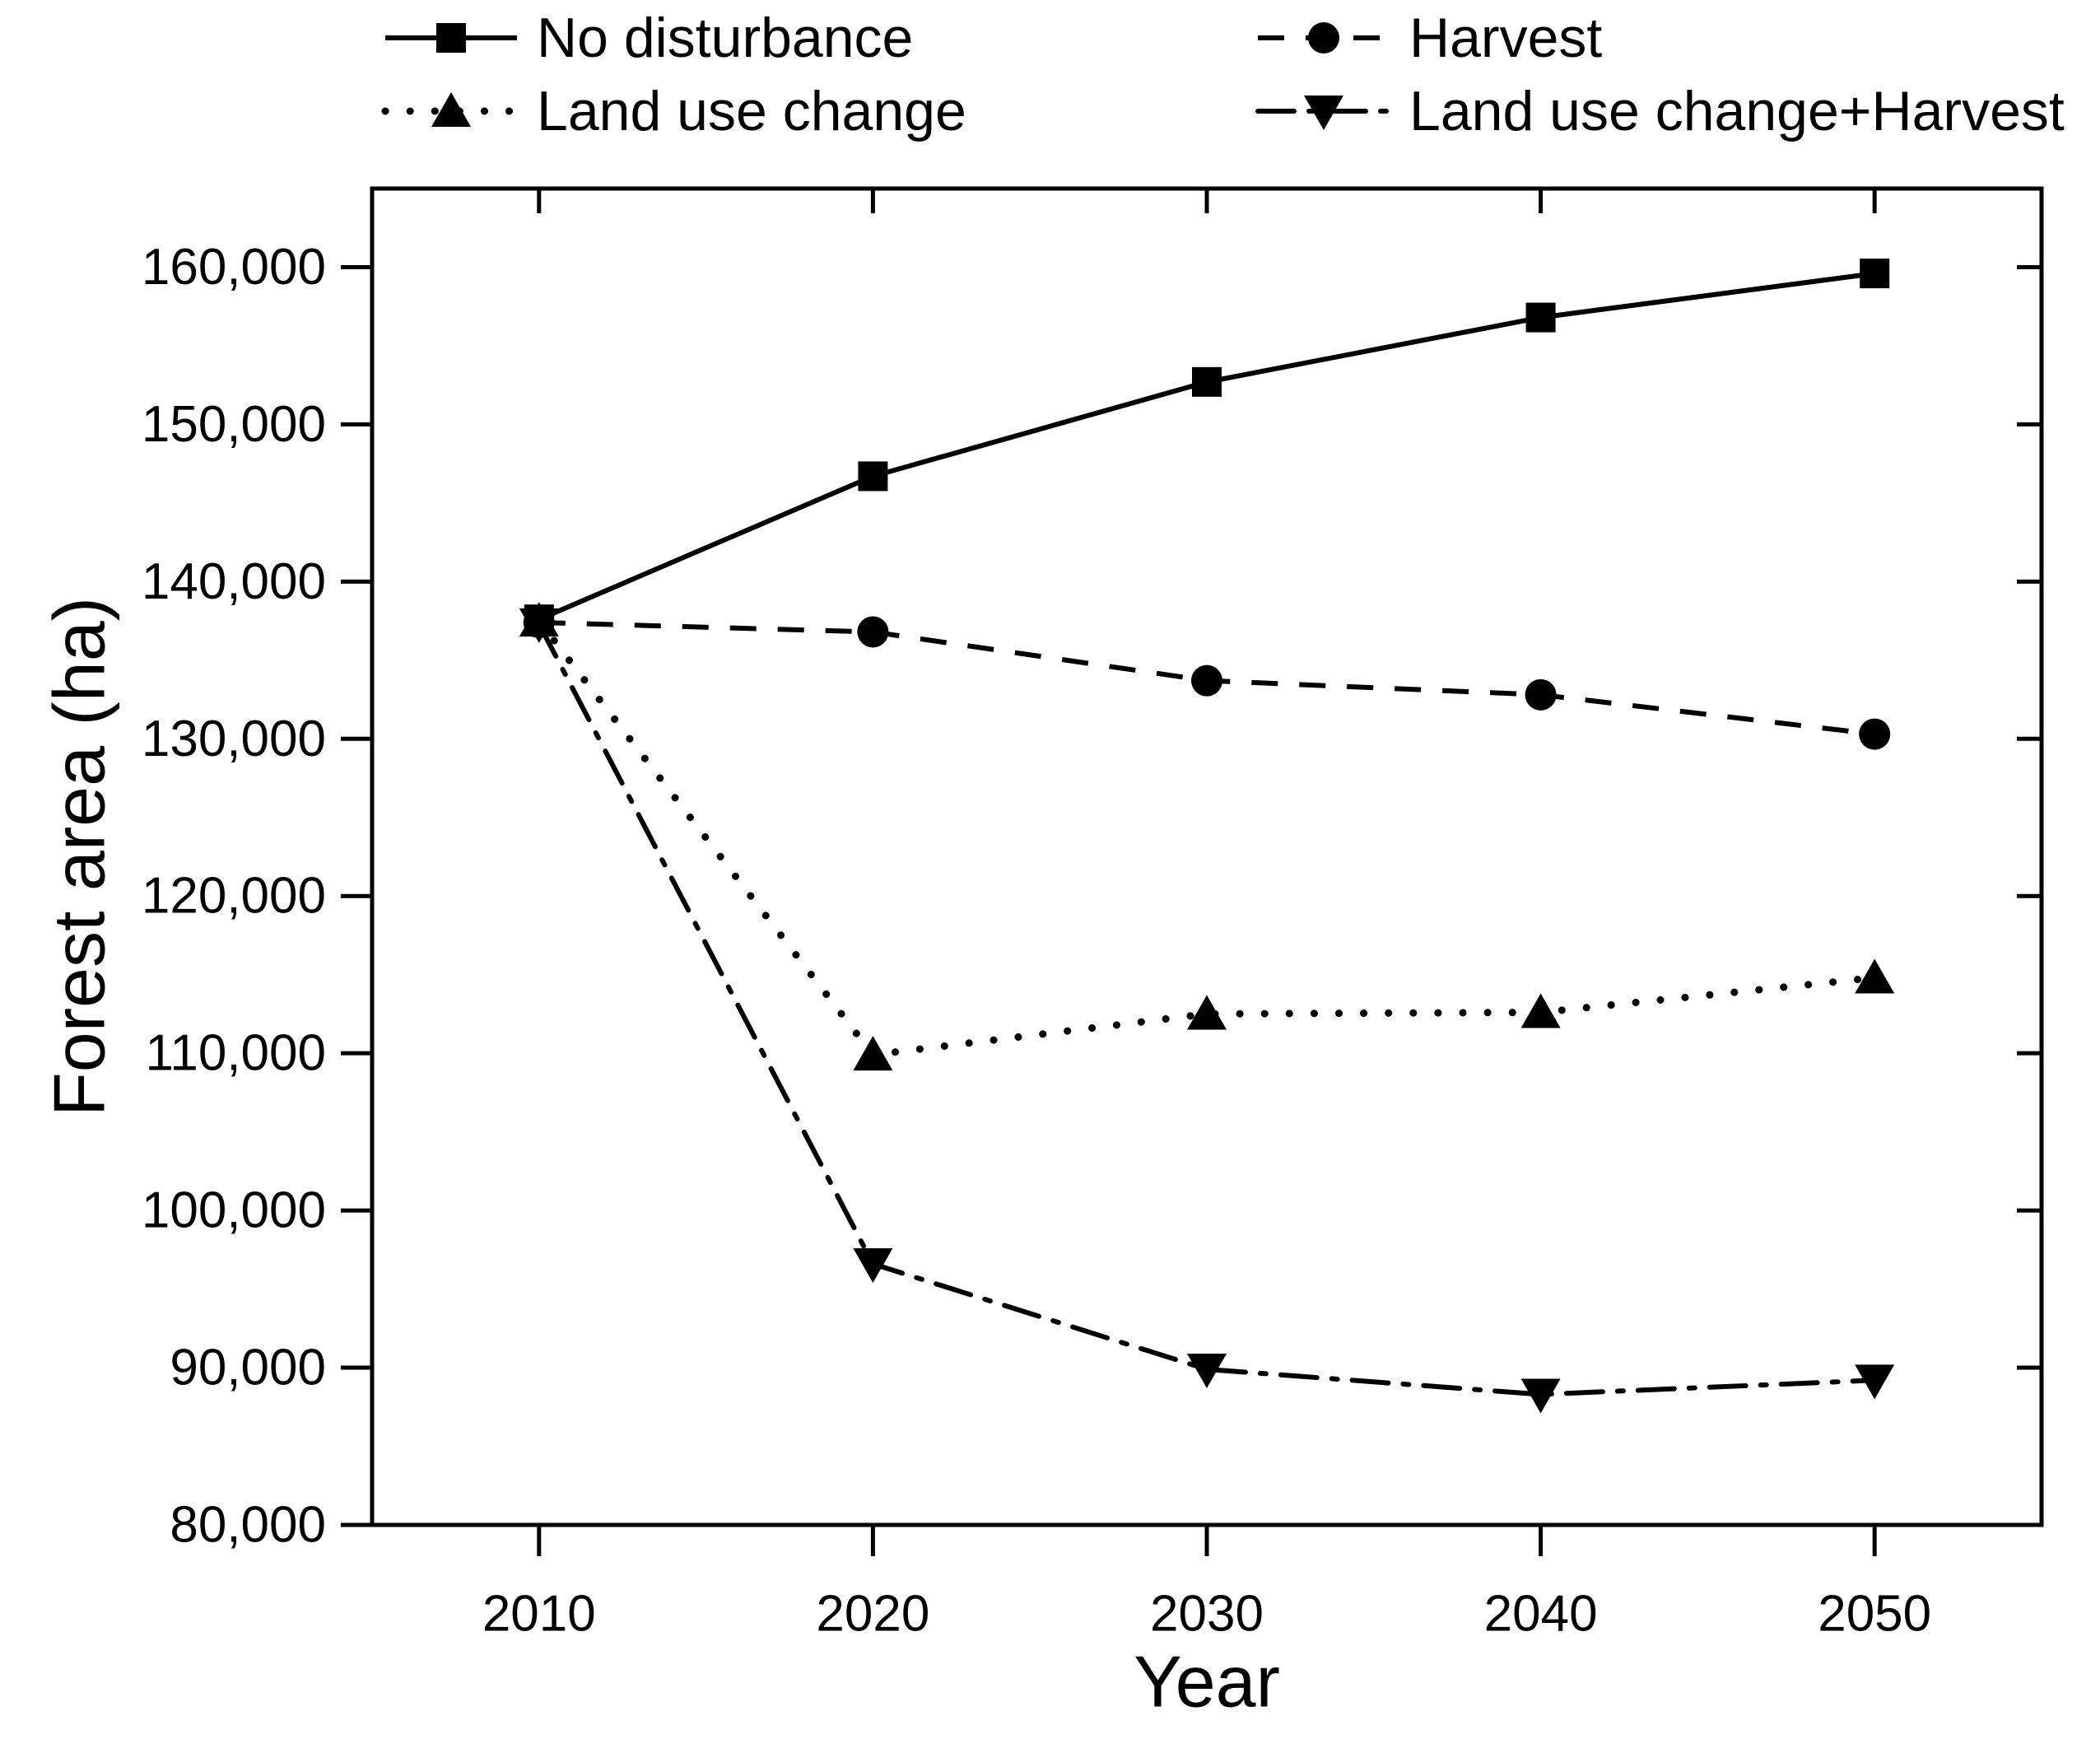 Image resolution: width=2100 pixels, height=1739 pixels. I want to click on y-tick-label: 150,000, so click(234, 424).